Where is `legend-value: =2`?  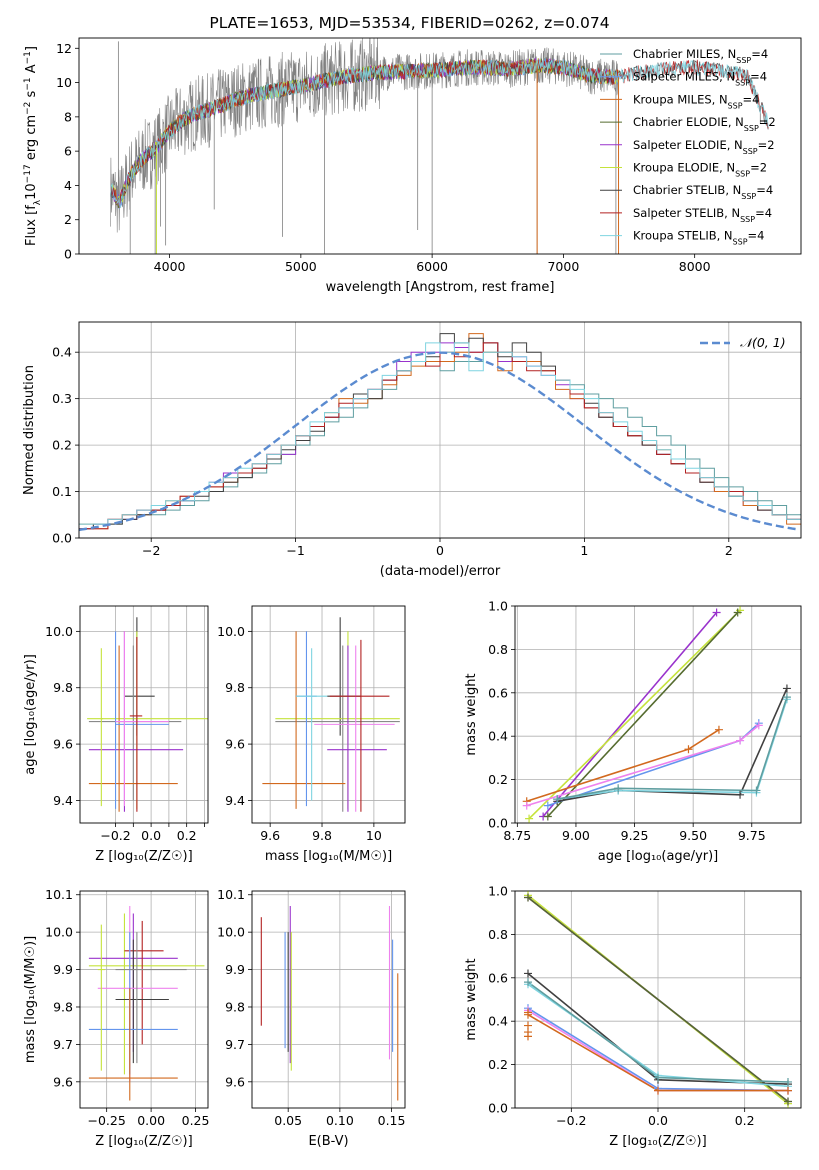
legend-value: =2 is located at coordinates (758, 168).